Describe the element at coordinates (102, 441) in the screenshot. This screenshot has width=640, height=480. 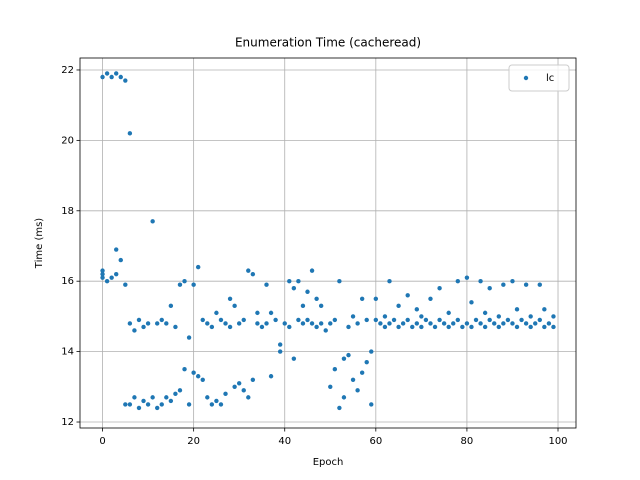
I see `x-tick-label: 0` at that location.